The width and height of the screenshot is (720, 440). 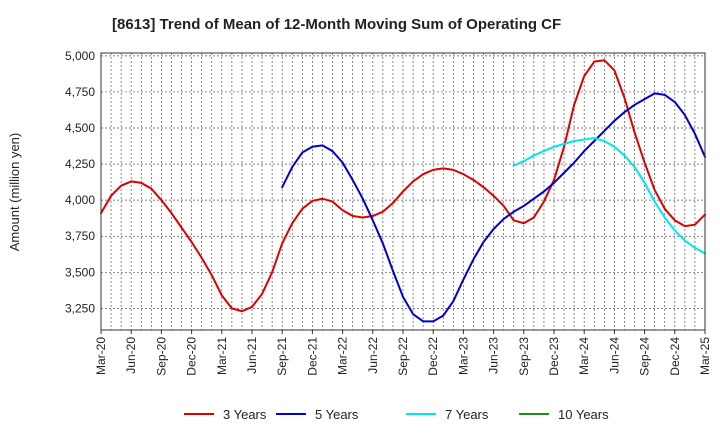 I want to click on y-axis-ticks: 3,250 3,500 3,750 4,000 4,250 4,500 4,750 5,000, so click(x=80, y=182).